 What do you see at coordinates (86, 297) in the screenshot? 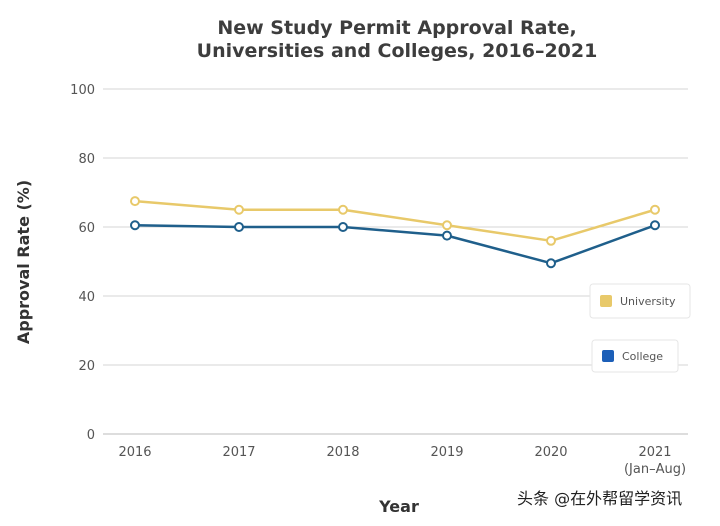
I see `y-tick-40: 40` at bounding box center [86, 297].